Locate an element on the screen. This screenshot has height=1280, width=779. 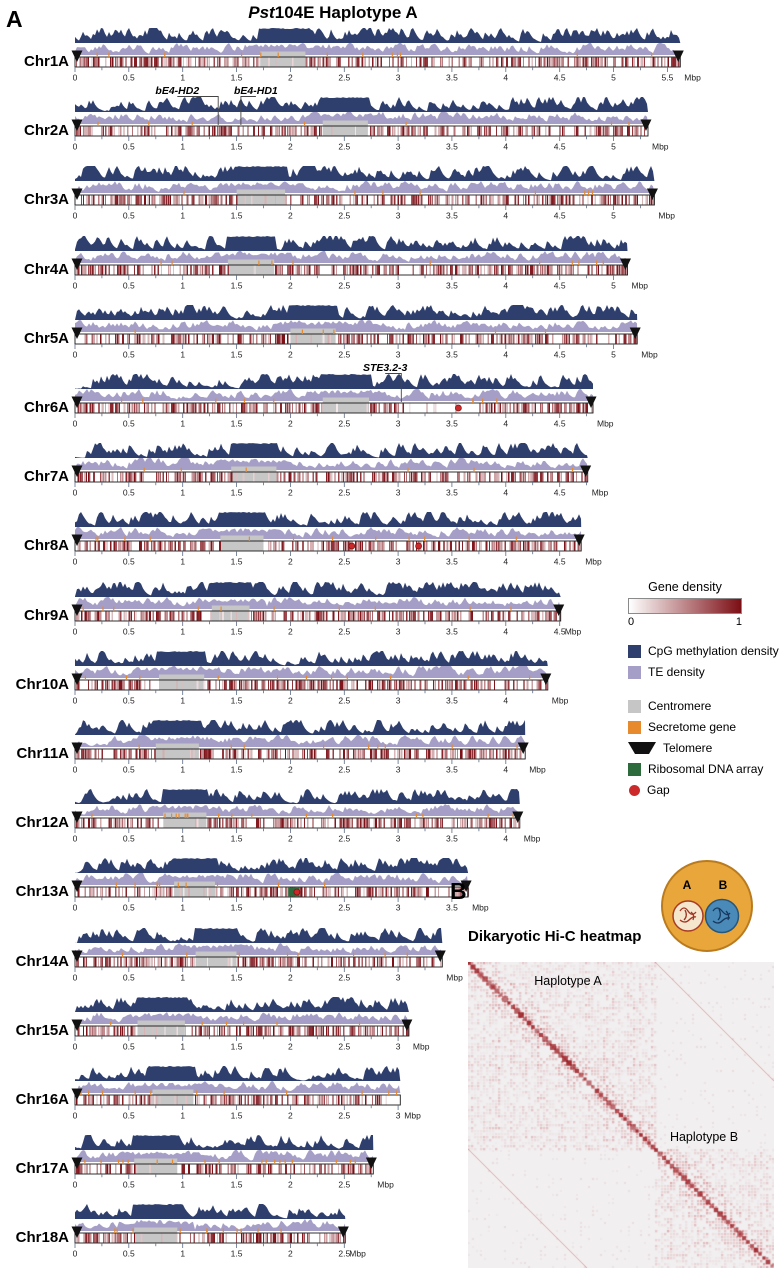
svg-text: 2 is located at coordinates (290, 1116).